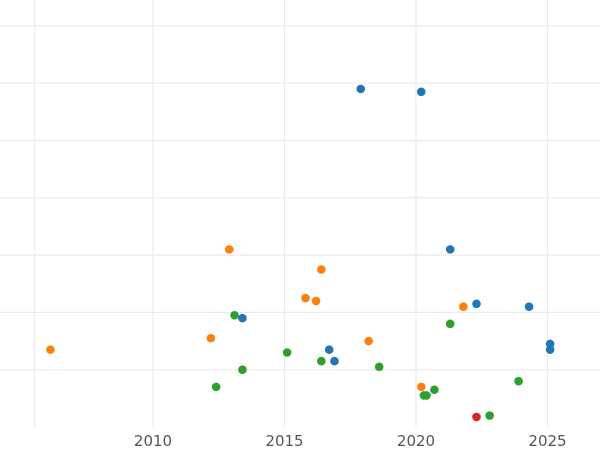  I want to click on x-tick-label-0: 2010, so click(153, 441).